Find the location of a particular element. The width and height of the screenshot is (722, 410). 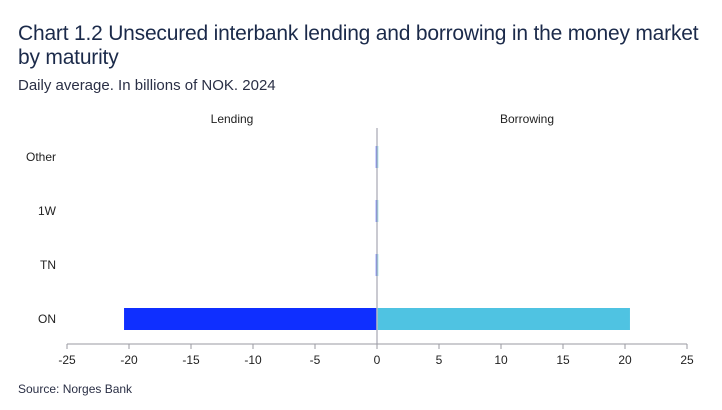

x-tick-label: -5 is located at coordinates (315, 360).